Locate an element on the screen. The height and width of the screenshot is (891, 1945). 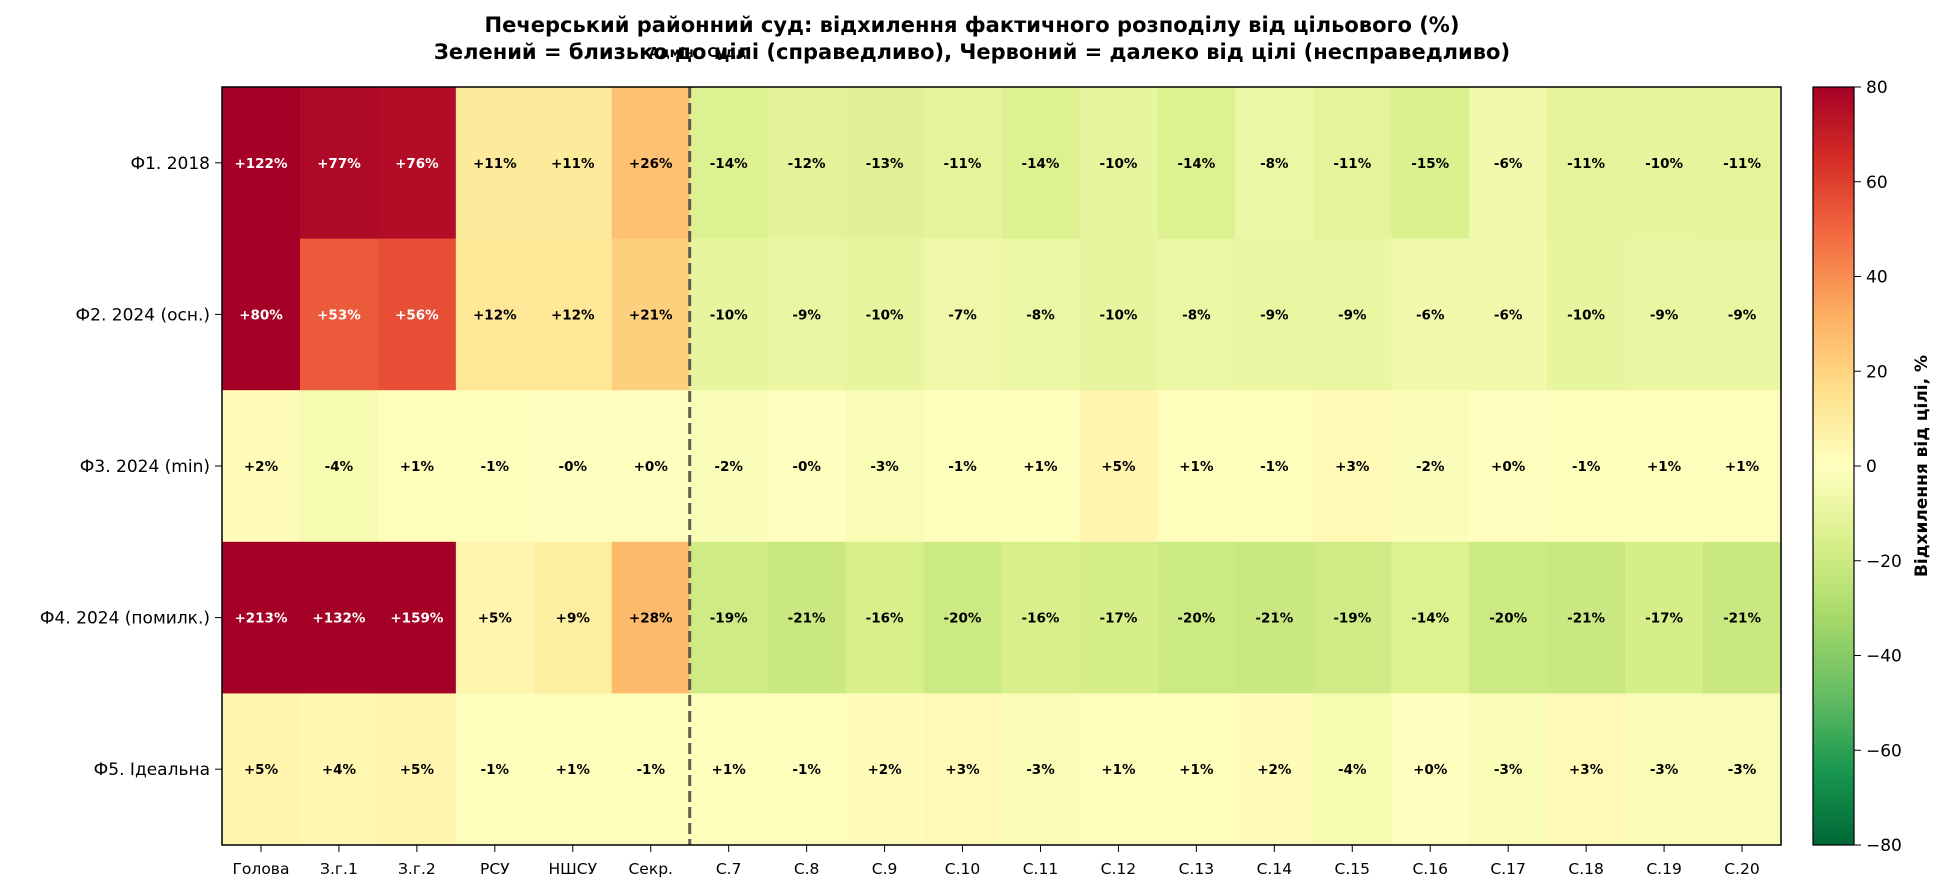
row-label: Ф5. Ідеальна is located at coordinates (152, 770).